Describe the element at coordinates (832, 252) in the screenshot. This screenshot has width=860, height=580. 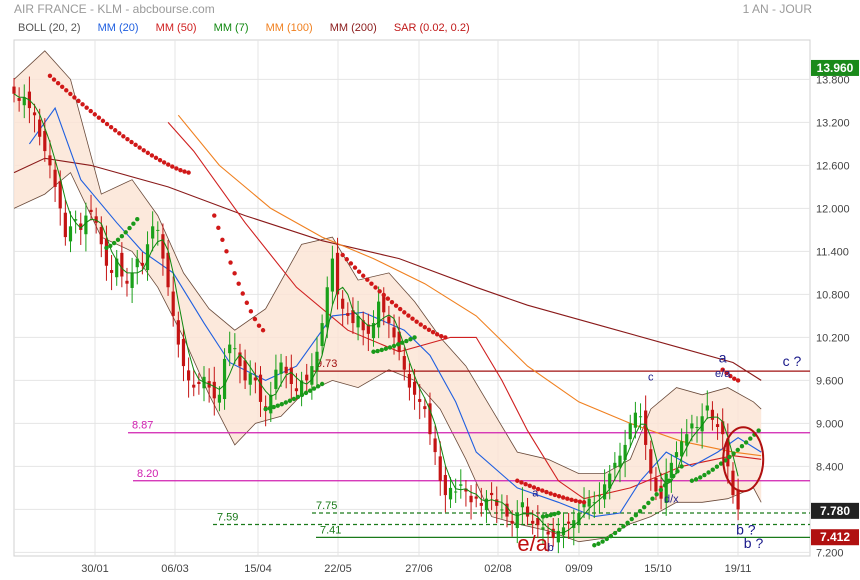
I see `y-tick-label: 11.400` at that location.